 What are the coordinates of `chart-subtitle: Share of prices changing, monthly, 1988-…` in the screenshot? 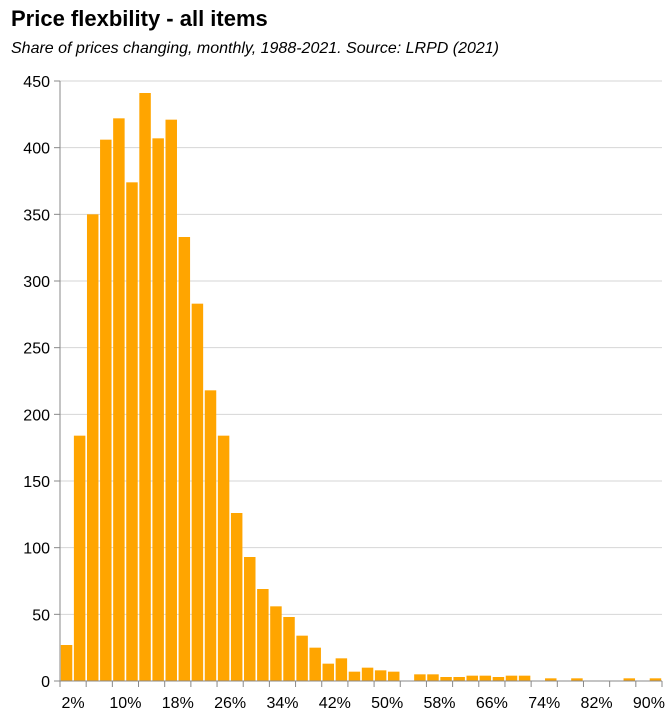 It's located at (255, 48).